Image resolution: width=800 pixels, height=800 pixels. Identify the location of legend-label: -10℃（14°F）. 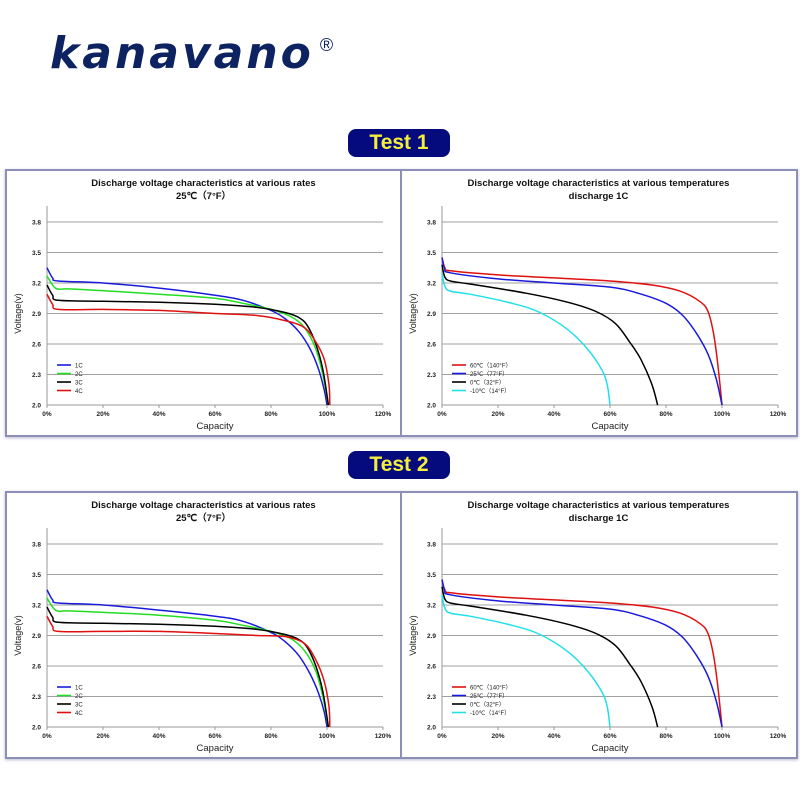
(490, 713).